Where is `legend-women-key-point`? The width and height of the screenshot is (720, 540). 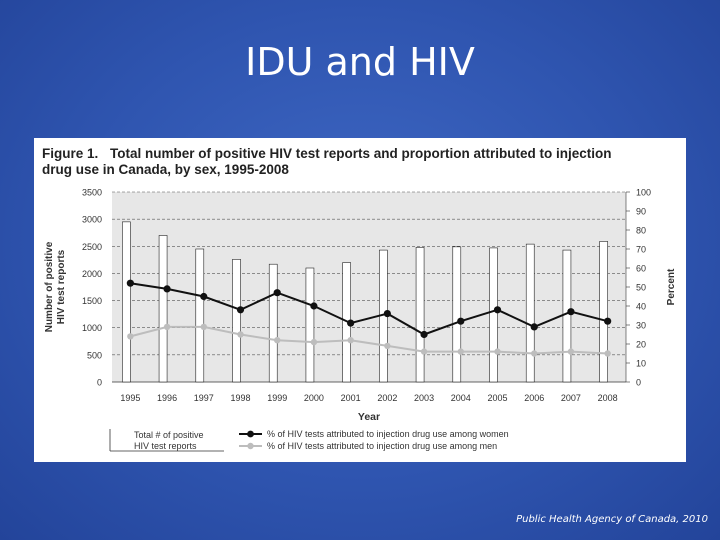
legend-women-key-point is located at coordinates (250, 434).